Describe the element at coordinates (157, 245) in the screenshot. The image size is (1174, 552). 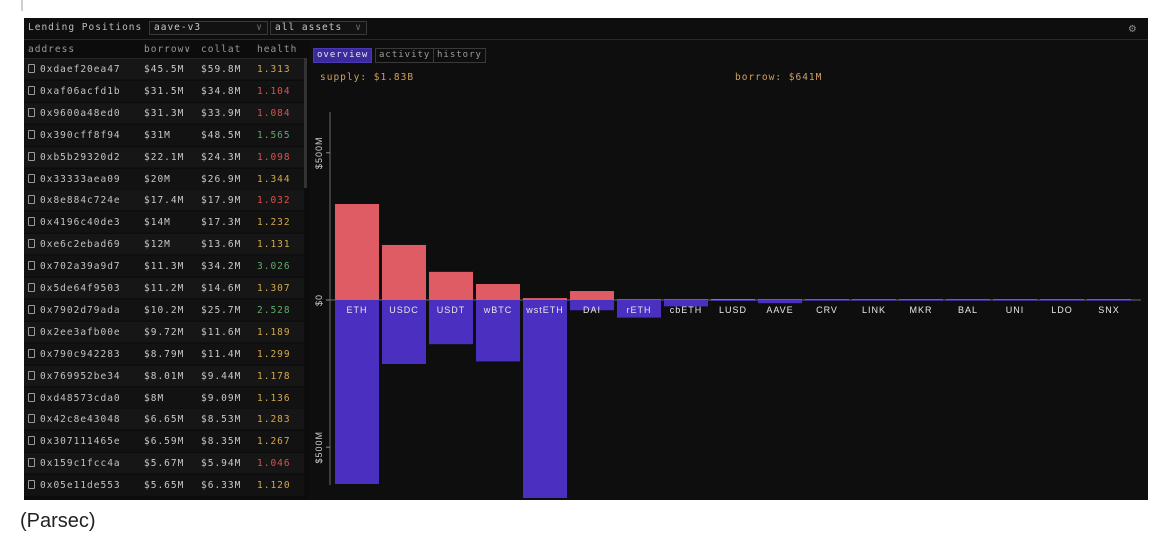
I see `borrow-cell: $12M` at that location.